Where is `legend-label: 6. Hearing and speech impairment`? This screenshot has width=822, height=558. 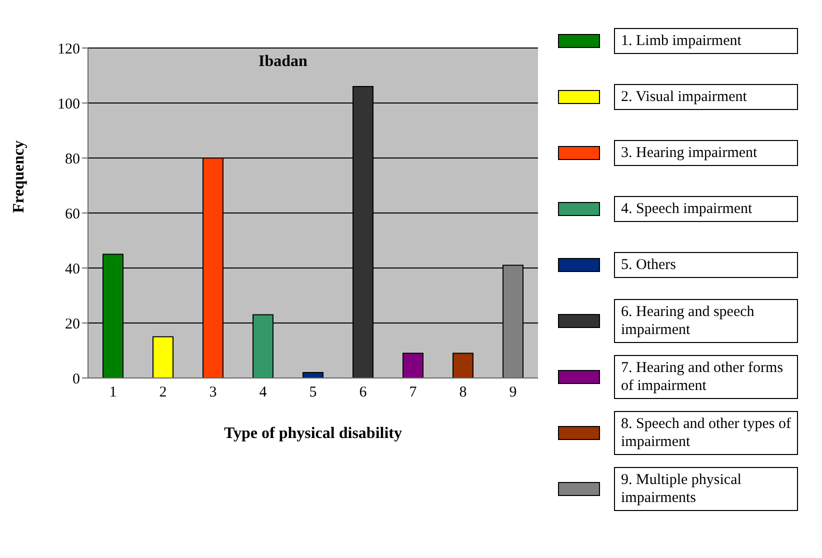
legend-label: 6. Hearing and speech impairment is located at coordinates (706, 321).